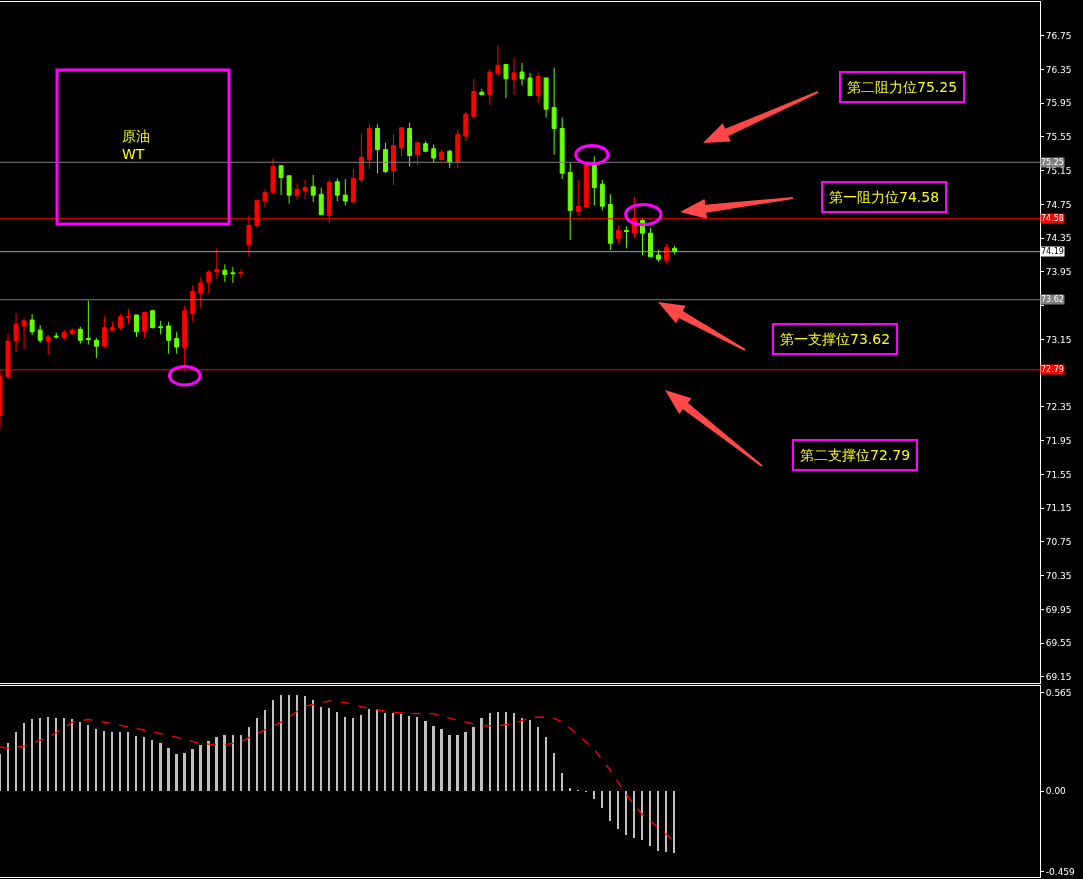 This screenshot has height=879, width=1083. I want to click on annotation: 第二支撑位72.79, so click(855, 455).